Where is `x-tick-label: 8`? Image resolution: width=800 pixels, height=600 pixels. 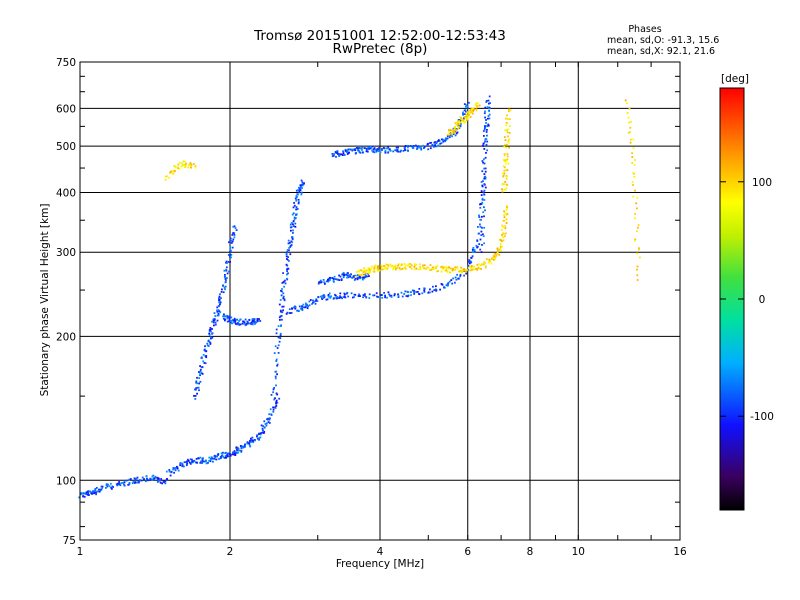
x-tick-label: 8 is located at coordinates (530, 552).